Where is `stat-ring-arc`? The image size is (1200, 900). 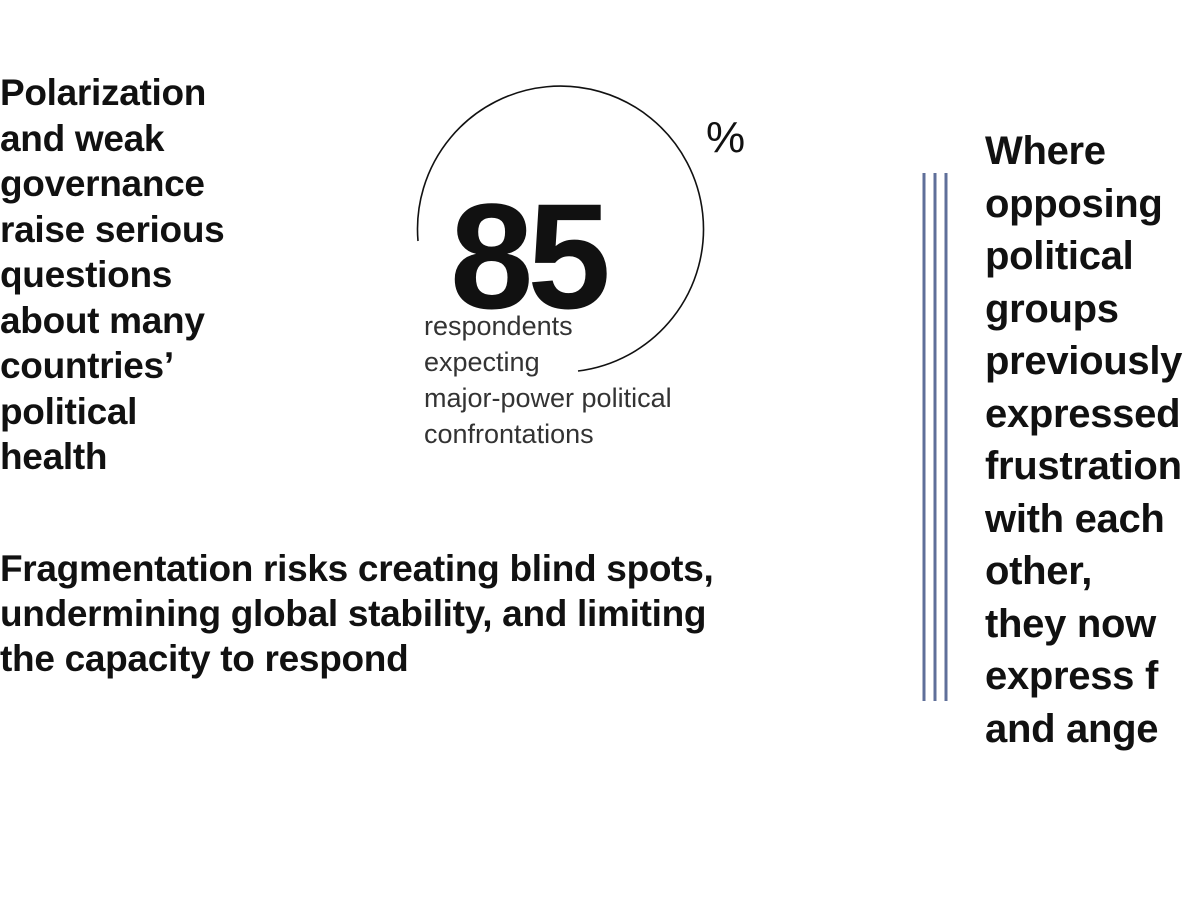 stat-ring-arc is located at coordinates (560, 228).